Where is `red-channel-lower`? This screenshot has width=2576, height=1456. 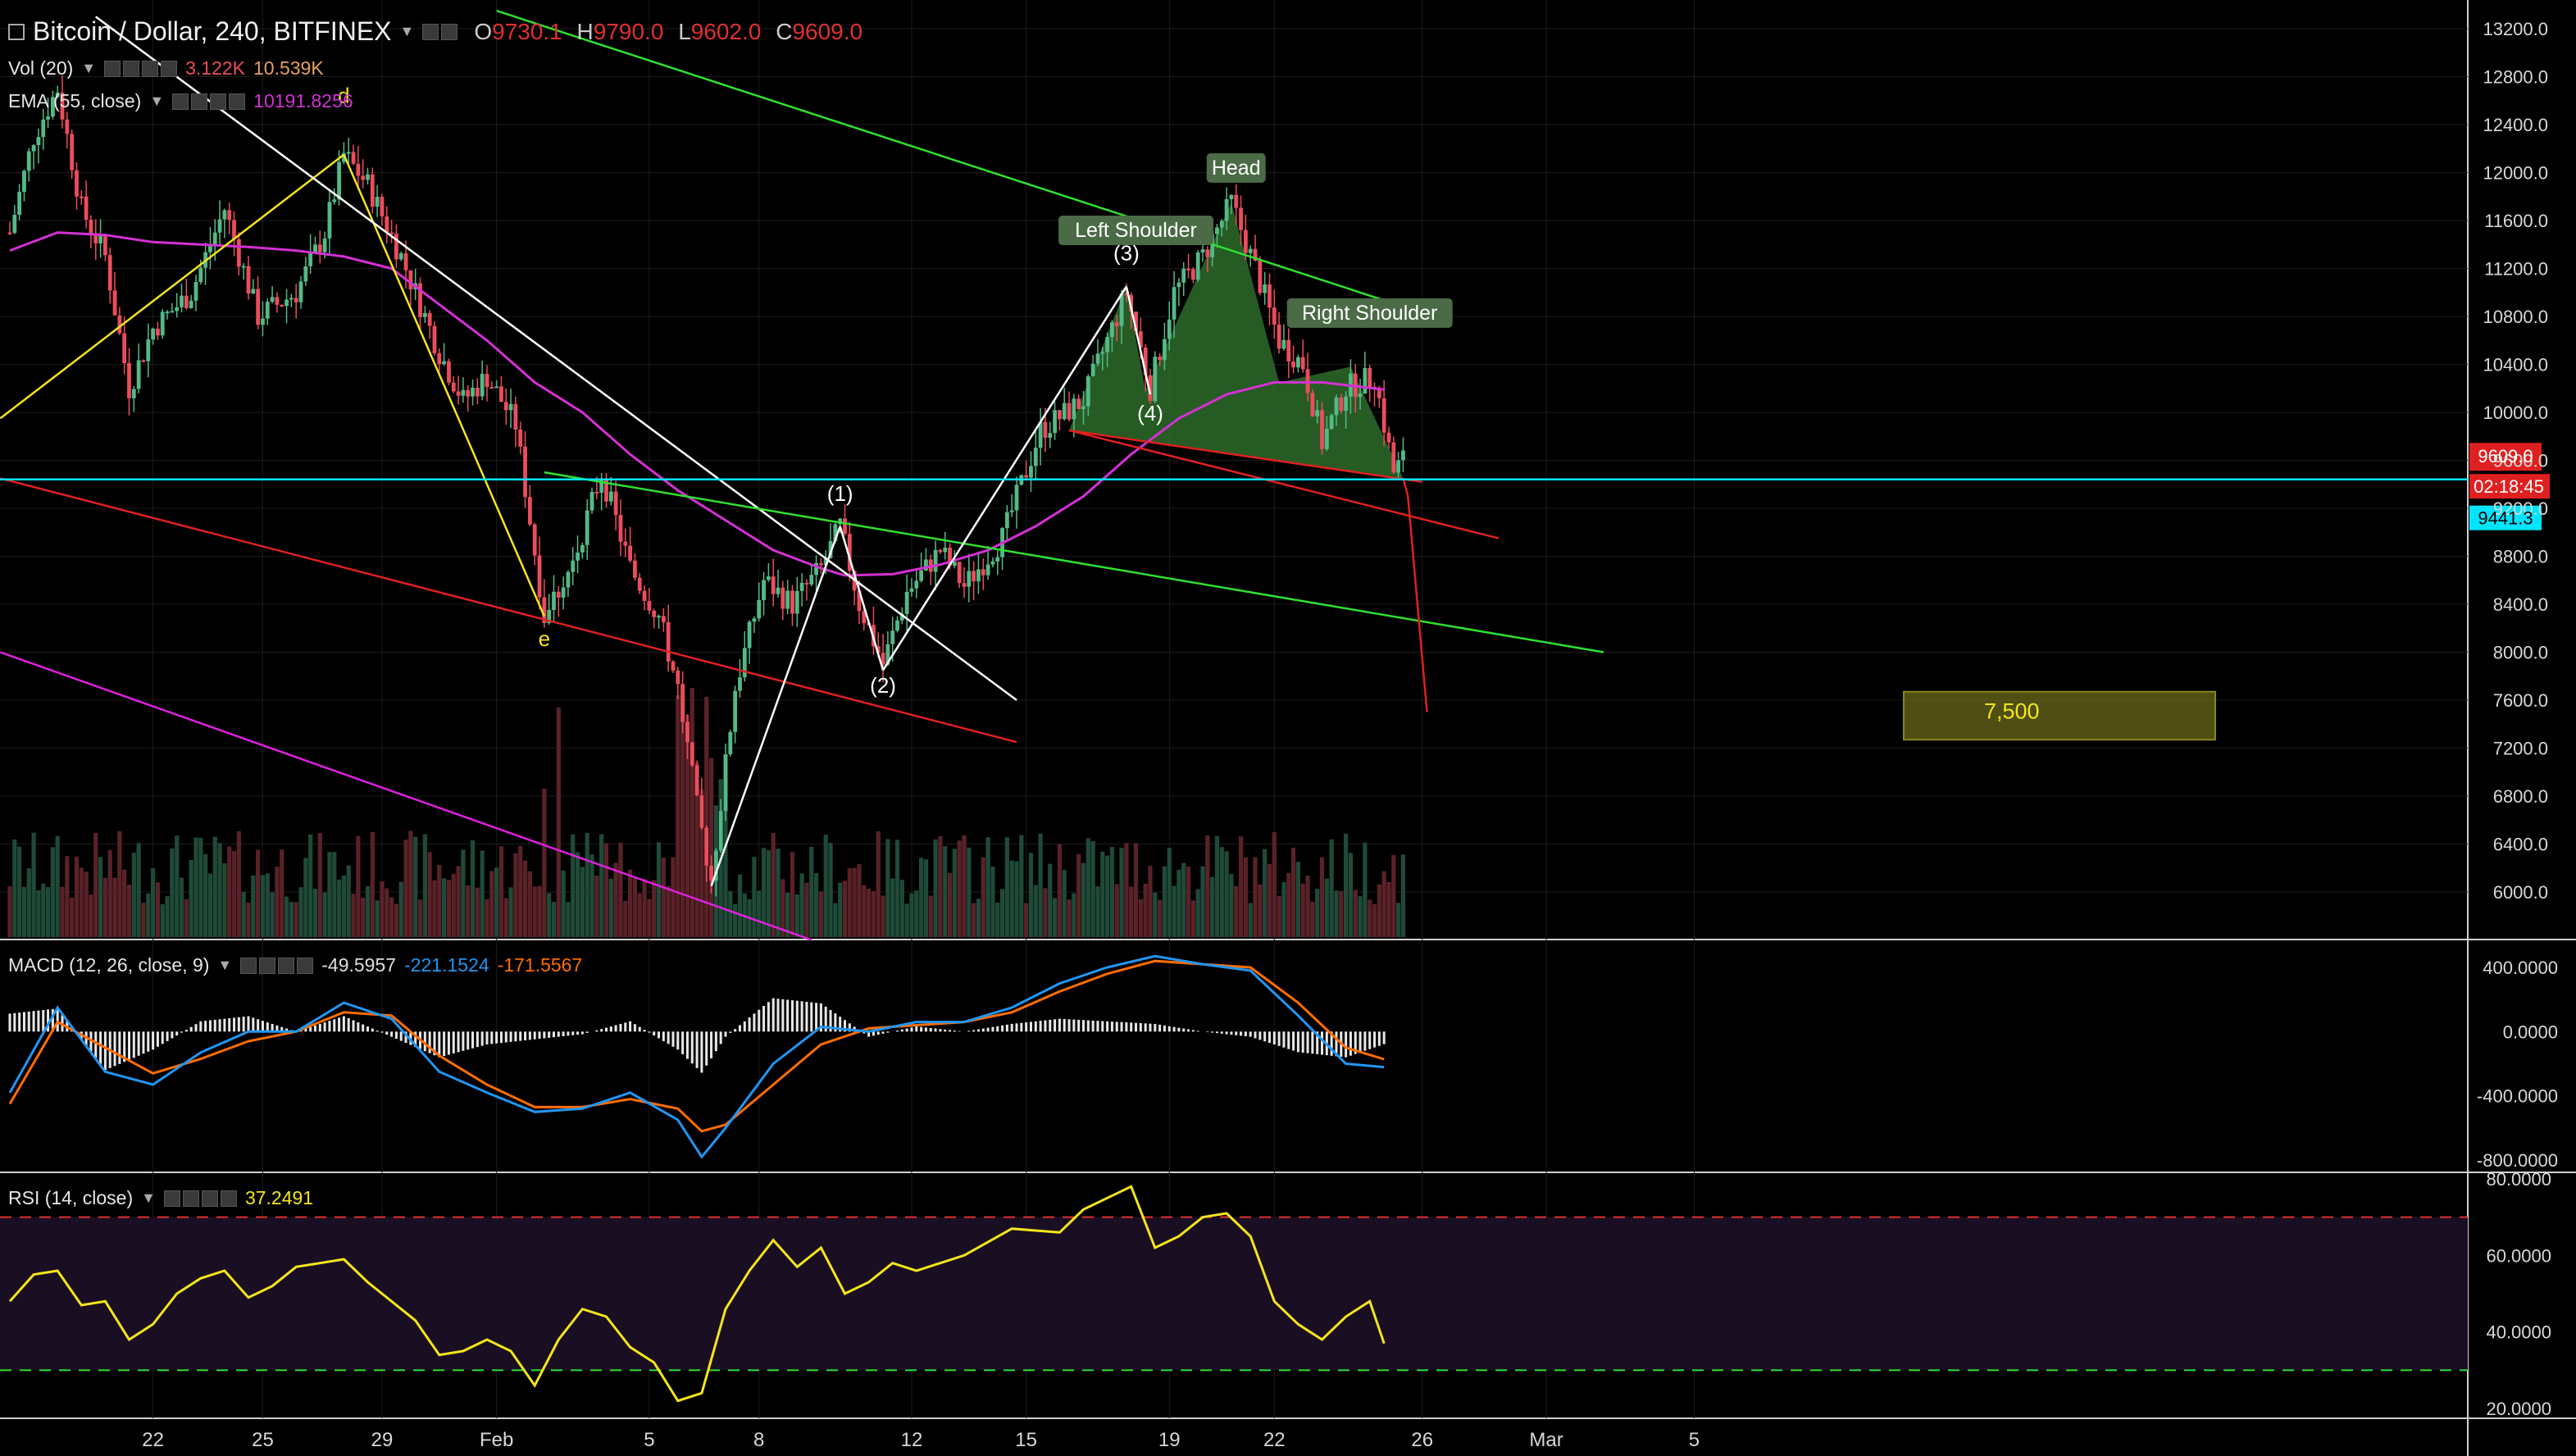 red-channel-lower is located at coordinates (509, 610).